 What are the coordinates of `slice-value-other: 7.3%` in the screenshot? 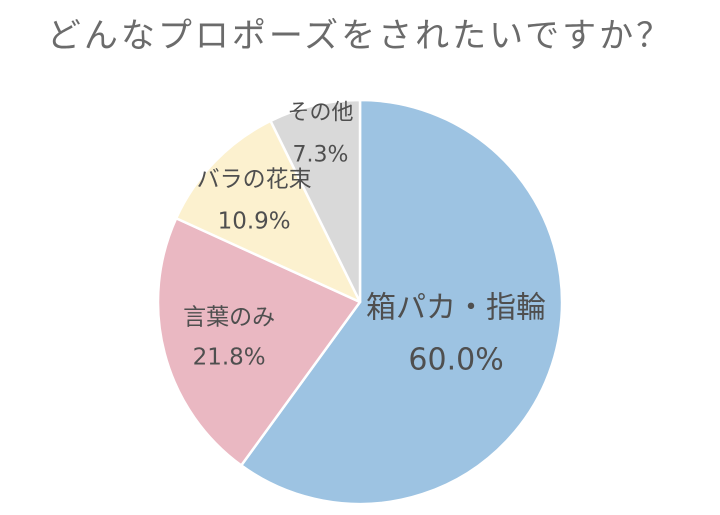 It's located at (321, 155).